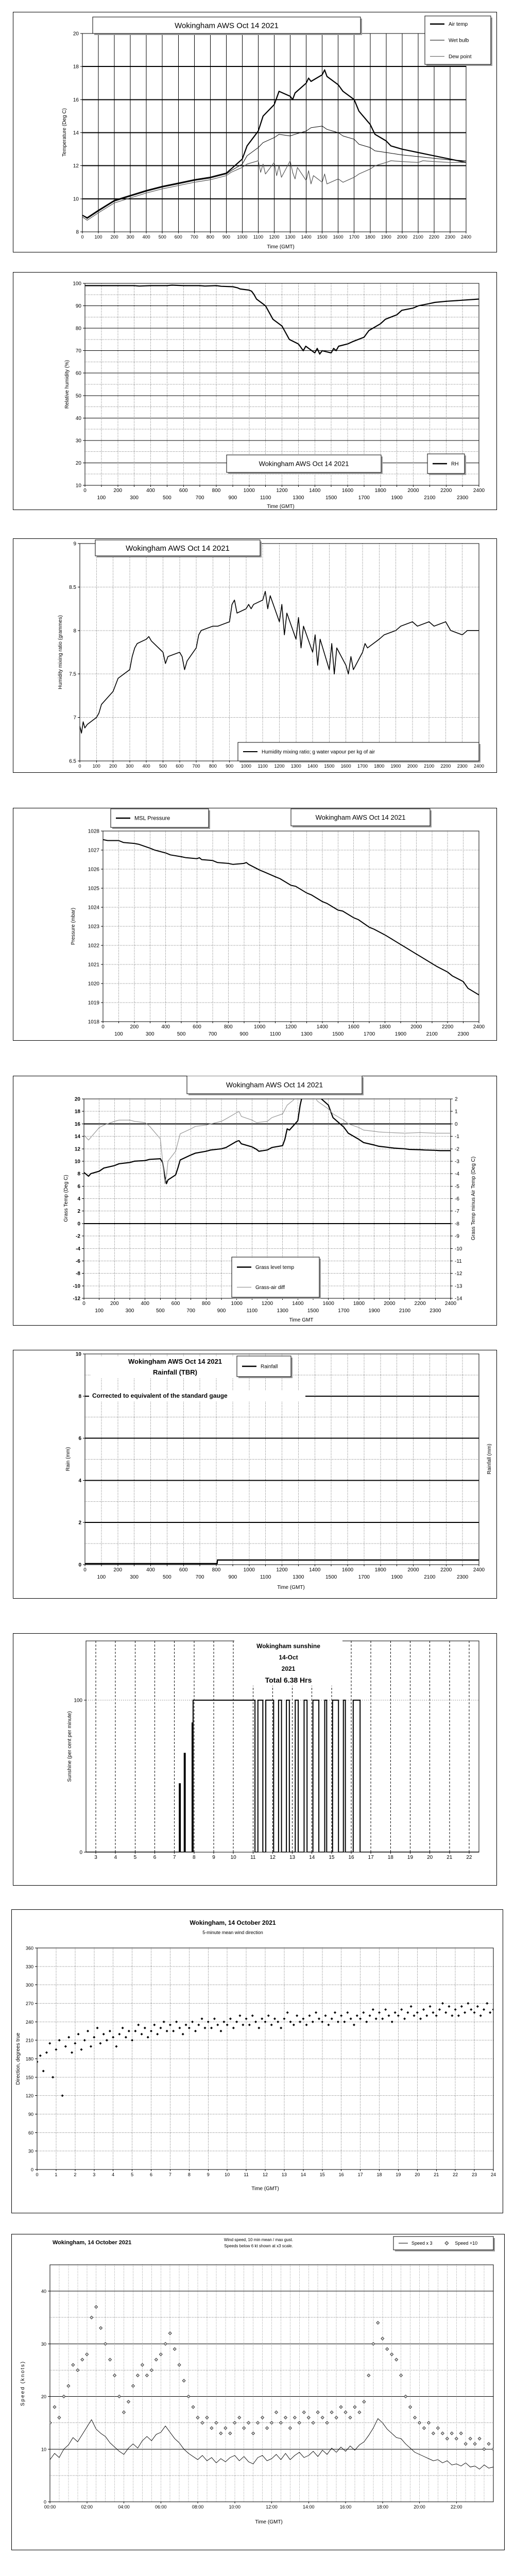  I want to click on svg-text: Relative humidity (%), so click(67, 384).